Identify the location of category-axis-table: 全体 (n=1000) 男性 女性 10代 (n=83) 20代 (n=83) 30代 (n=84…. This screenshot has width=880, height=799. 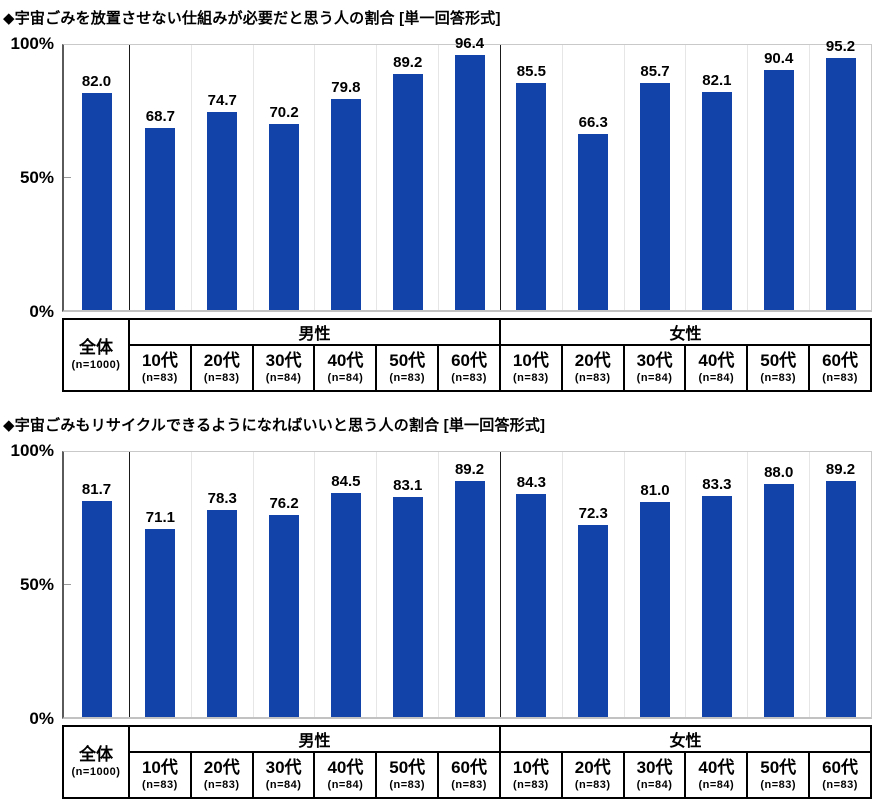
(467, 762).